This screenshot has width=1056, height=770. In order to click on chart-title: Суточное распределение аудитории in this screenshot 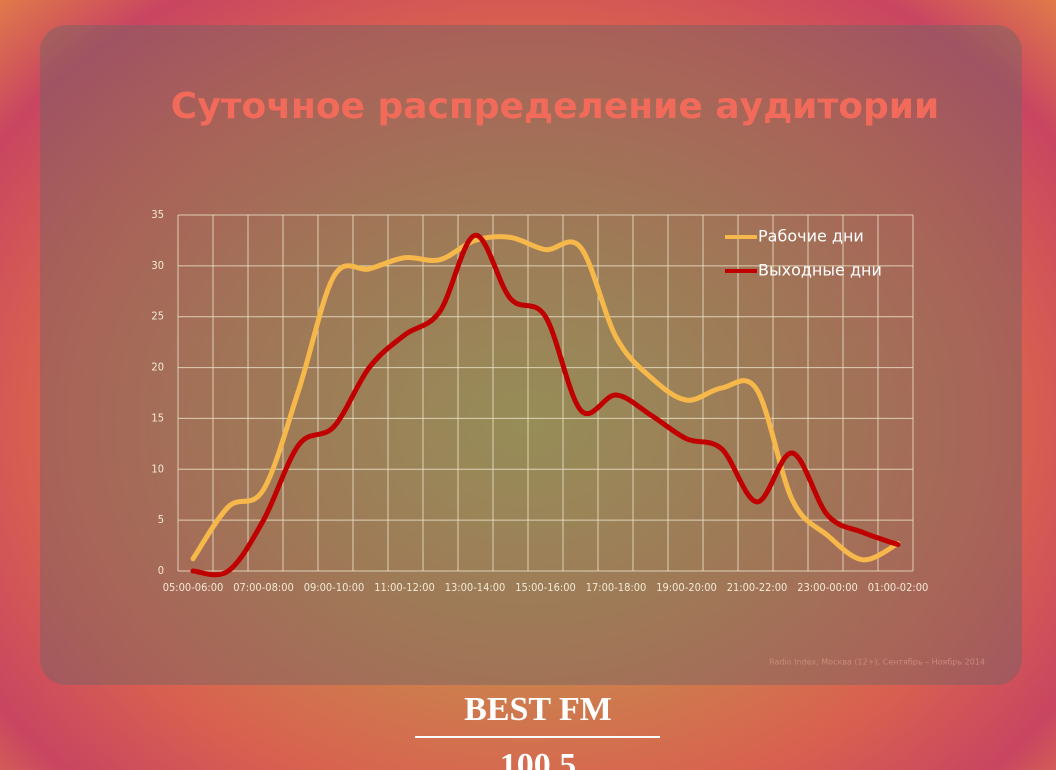, I will do `click(555, 106)`.